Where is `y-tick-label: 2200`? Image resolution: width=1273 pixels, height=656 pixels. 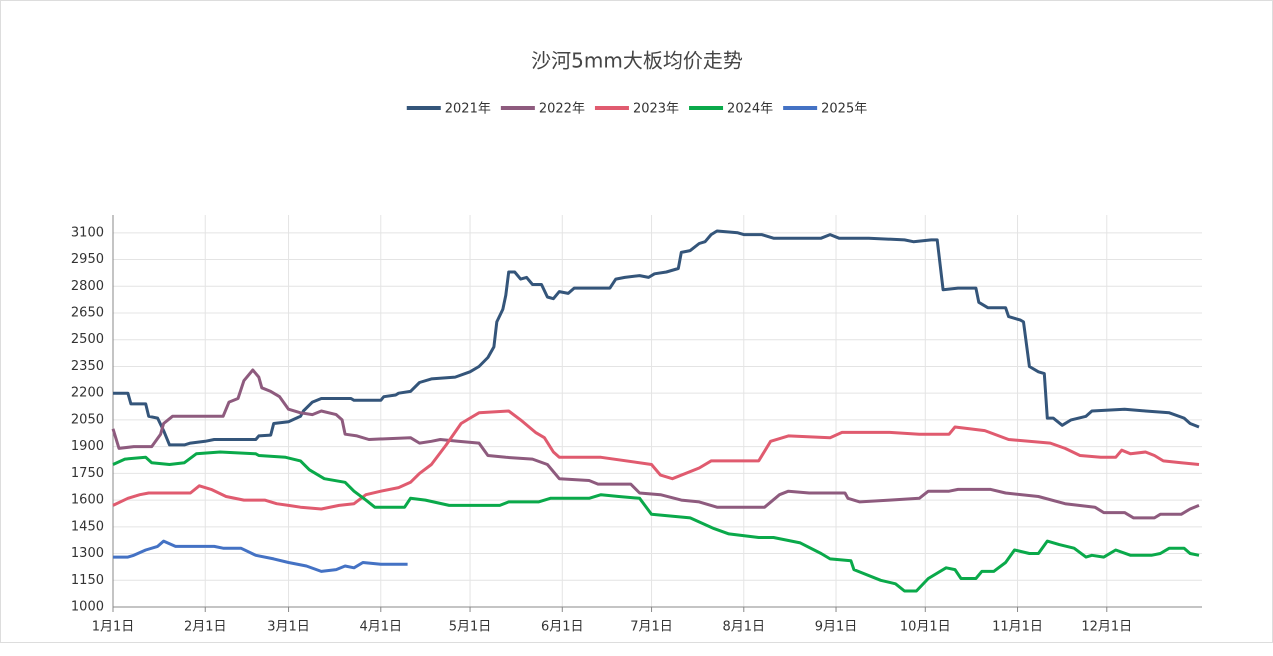
y-tick-label: 2200 is located at coordinates (87, 393).